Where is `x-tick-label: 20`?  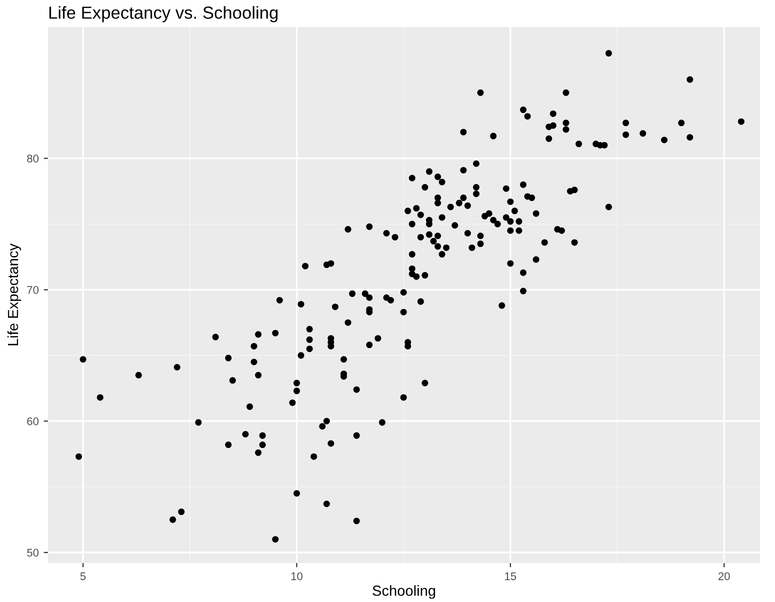
x-tick-label: 20 is located at coordinates (724, 576).